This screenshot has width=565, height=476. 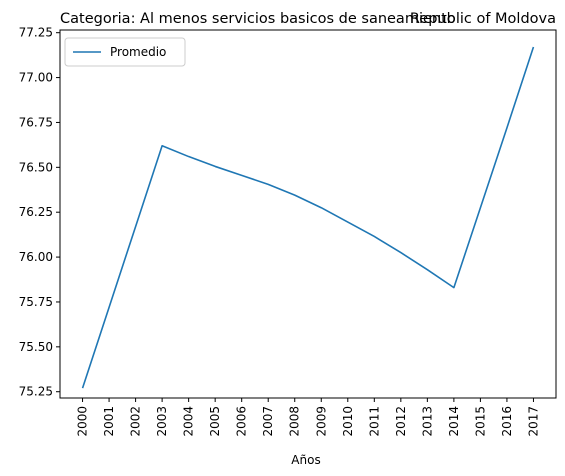 What do you see at coordinates (507, 421) in the screenshot?
I see `x-tick-label: 2016` at bounding box center [507, 421].